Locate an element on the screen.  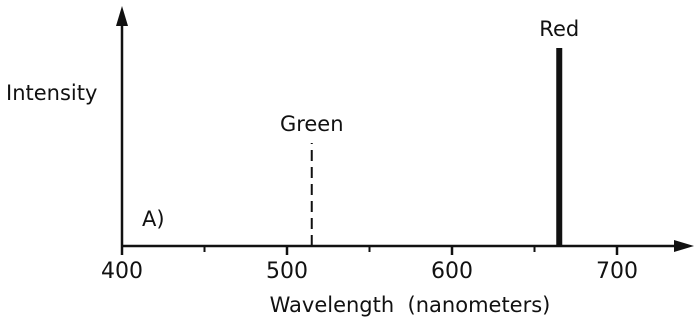
x-axis-arrow-icon is located at coordinates (684, 246).